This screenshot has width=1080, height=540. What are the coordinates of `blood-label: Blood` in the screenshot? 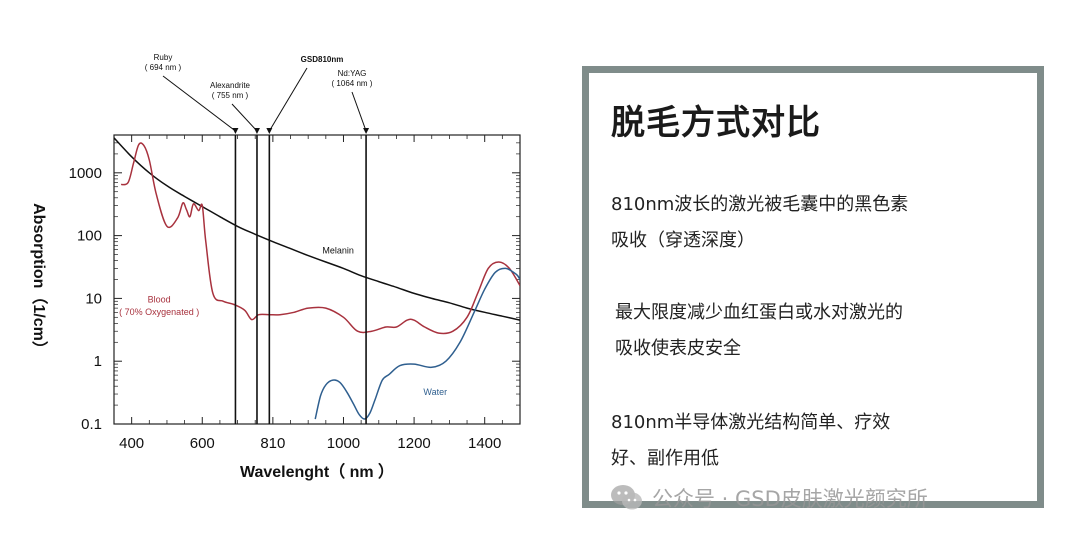 It's located at (159, 300).